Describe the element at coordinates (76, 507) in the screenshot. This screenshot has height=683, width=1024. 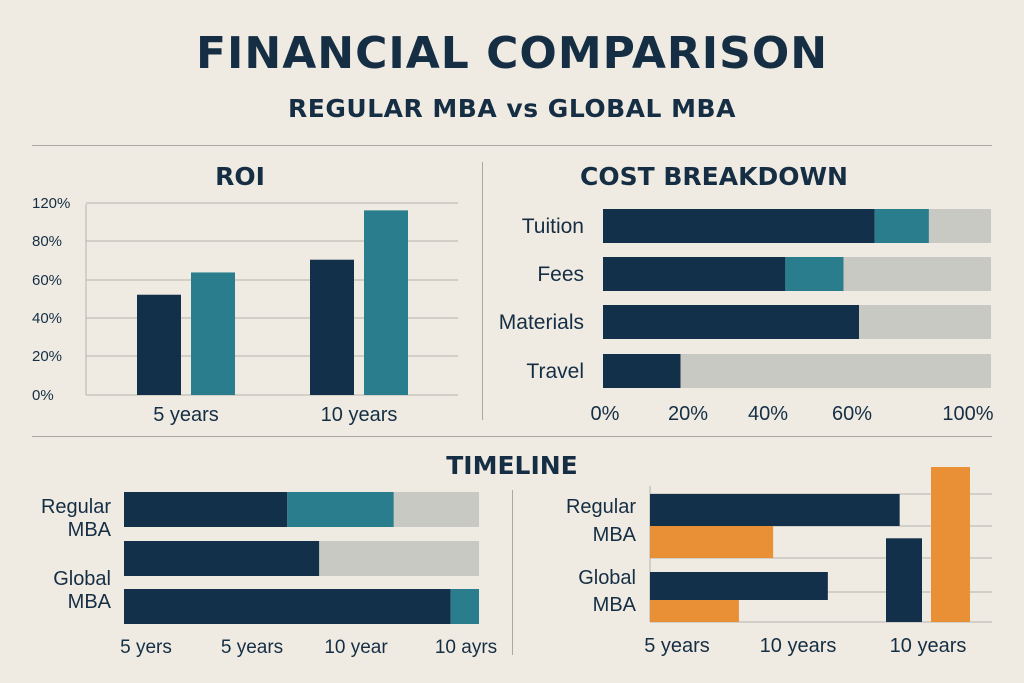
I see `timeline-category-label-line1: Regular` at that location.